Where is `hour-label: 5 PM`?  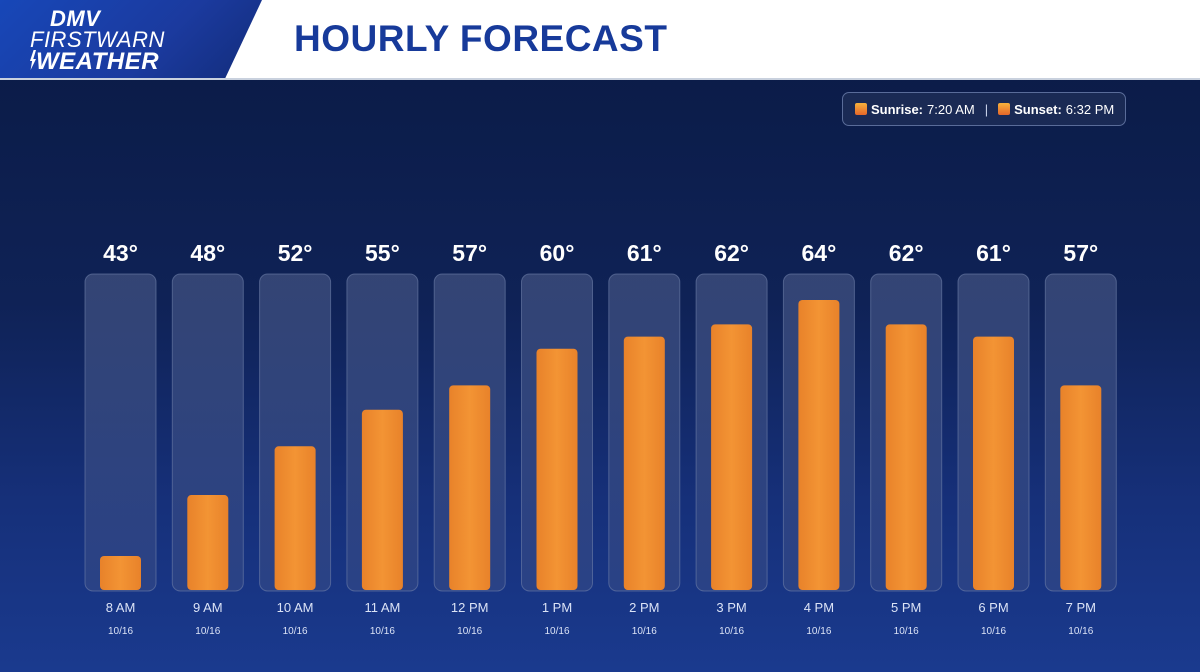 hour-label: 5 PM is located at coordinates (906, 607).